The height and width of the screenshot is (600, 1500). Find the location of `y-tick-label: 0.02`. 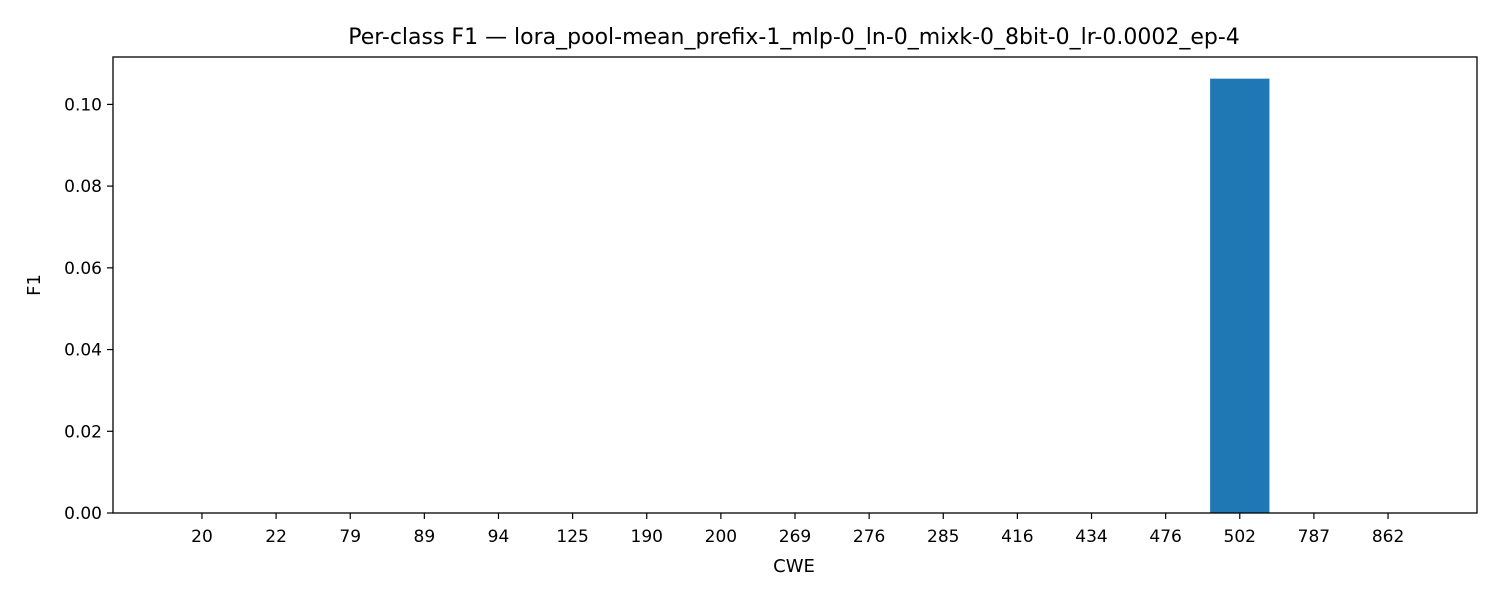

y-tick-label: 0.02 is located at coordinates (83, 432).